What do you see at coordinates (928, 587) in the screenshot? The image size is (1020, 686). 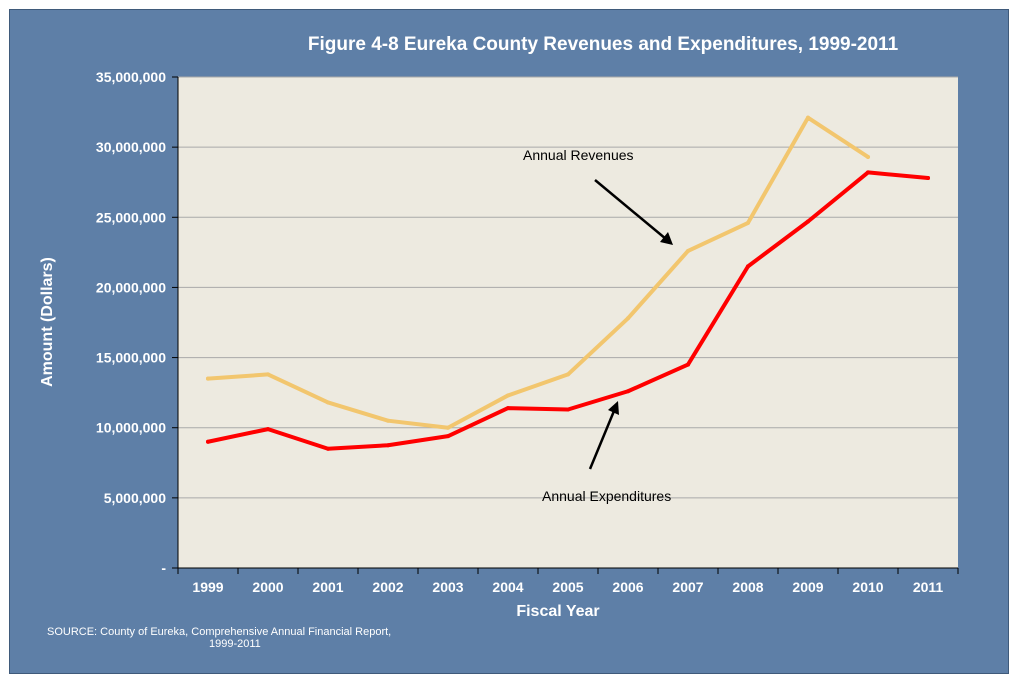 I see `x-tick-label: 2011` at bounding box center [928, 587].